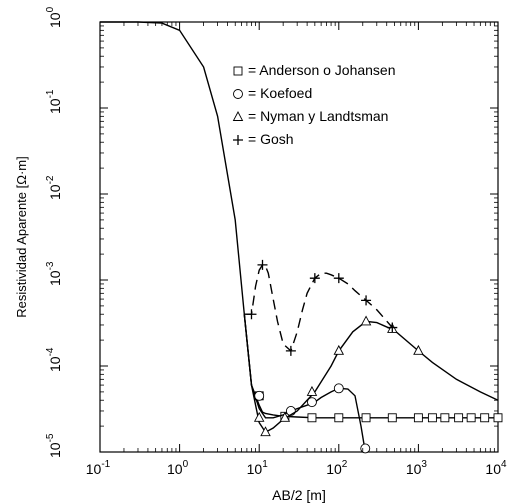 This screenshot has width=511, height=504. What do you see at coordinates (337, 468) in the screenshot?
I see `x-tick-label: 10²` at bounding box center [337, 468].